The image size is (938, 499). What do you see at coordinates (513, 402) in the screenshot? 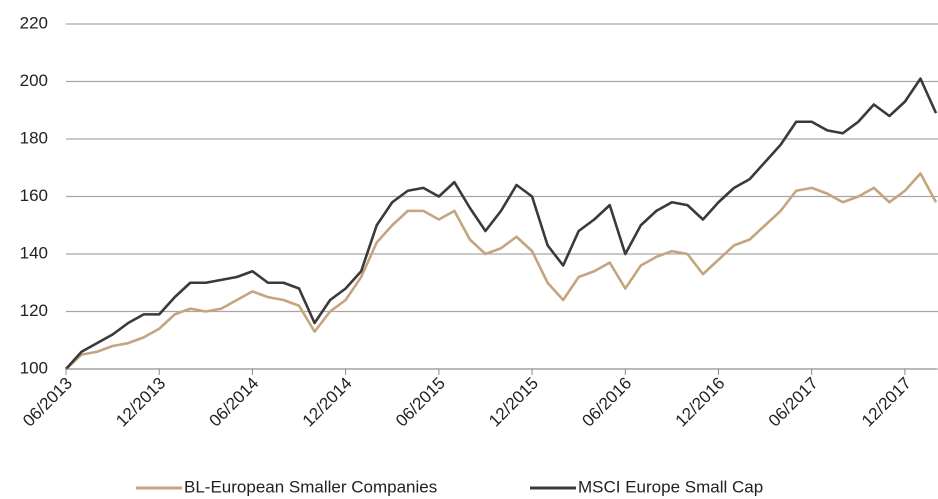
I see `x-tick-label: 12/2015` at bounding box center [513, 402].